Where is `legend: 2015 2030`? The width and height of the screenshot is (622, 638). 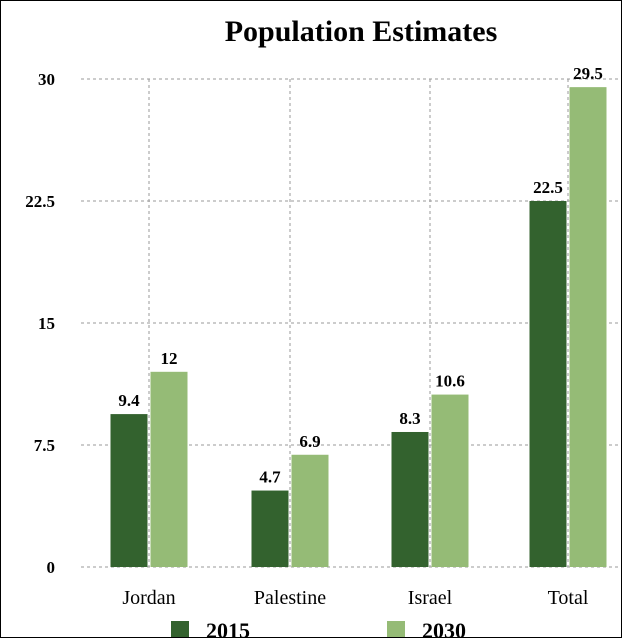 legend: 2015 2030 is located at coordinates (318, 627).